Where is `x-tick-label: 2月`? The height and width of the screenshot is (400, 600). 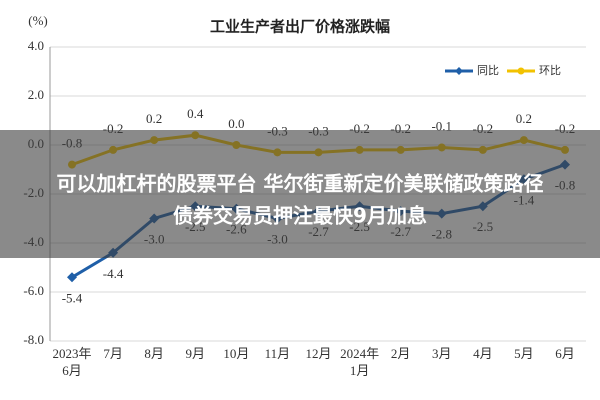 x-tick-label: 2月 is located at coordinates (401, 353).